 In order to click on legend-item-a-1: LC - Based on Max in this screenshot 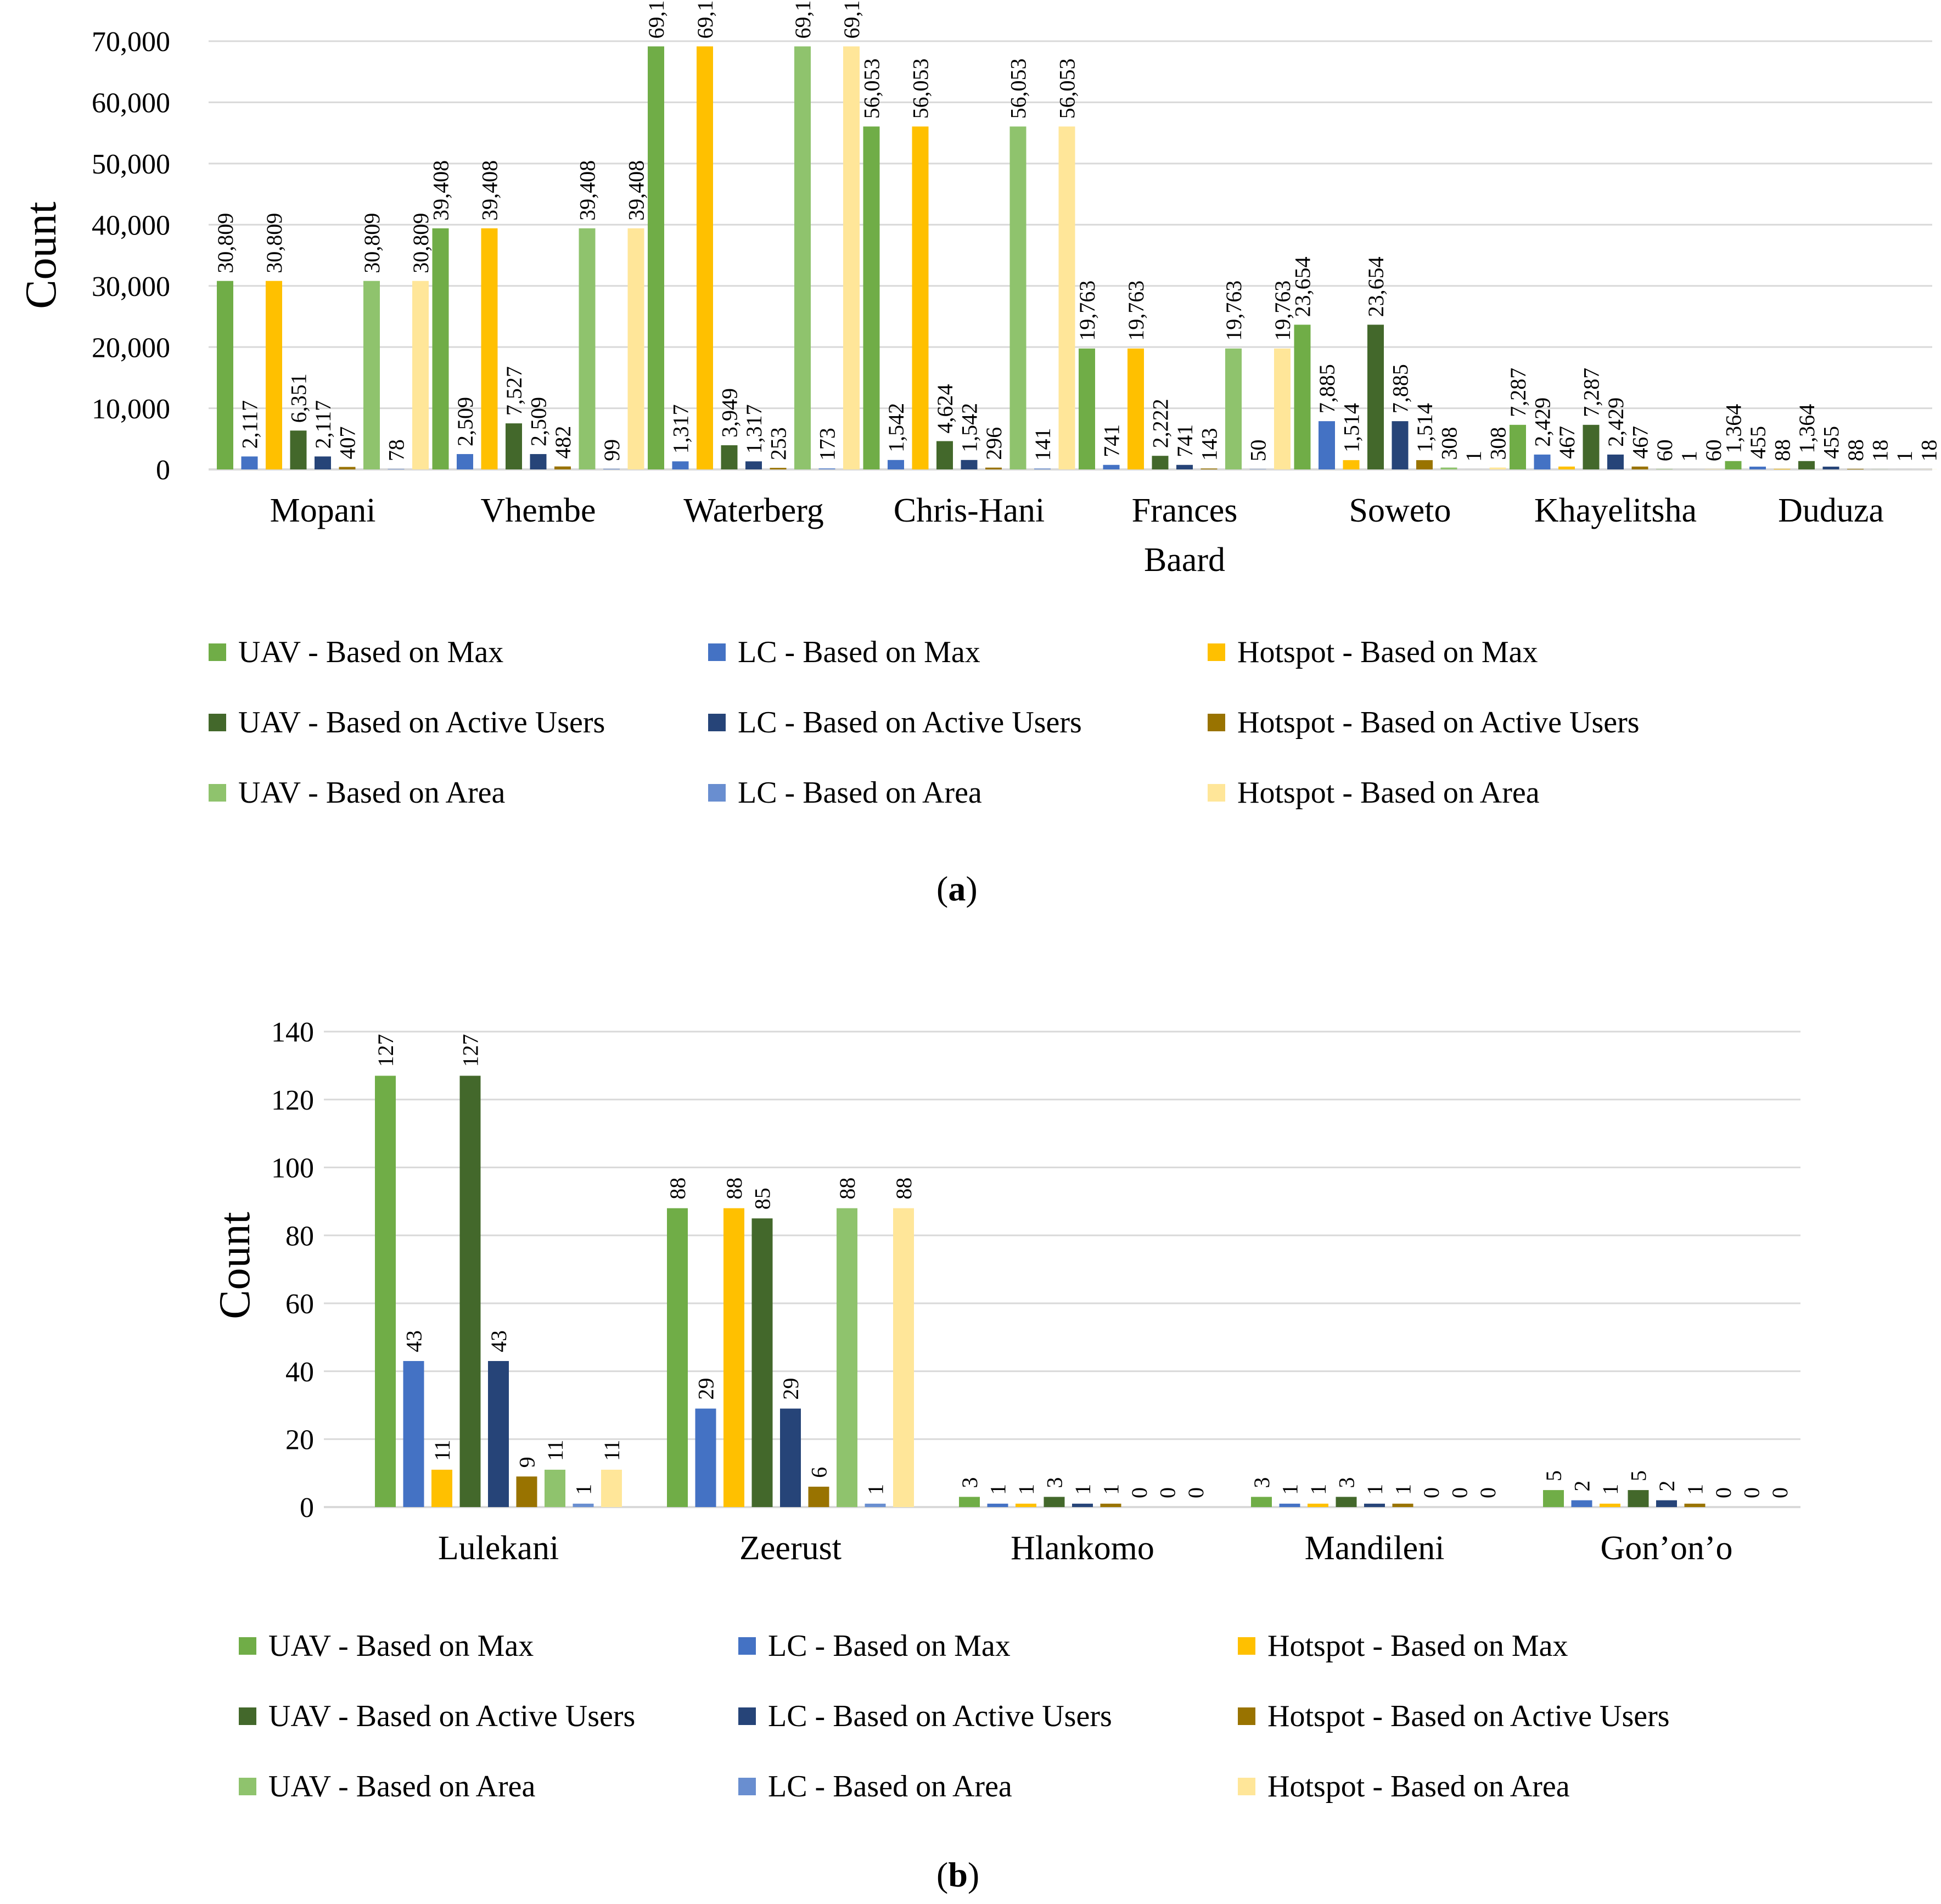, I will do `click(958, 652)`.